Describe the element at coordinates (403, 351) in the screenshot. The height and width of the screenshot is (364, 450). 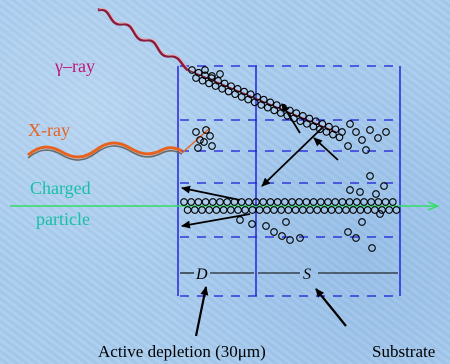
I see `substrate-caption: Substrate` at that location.